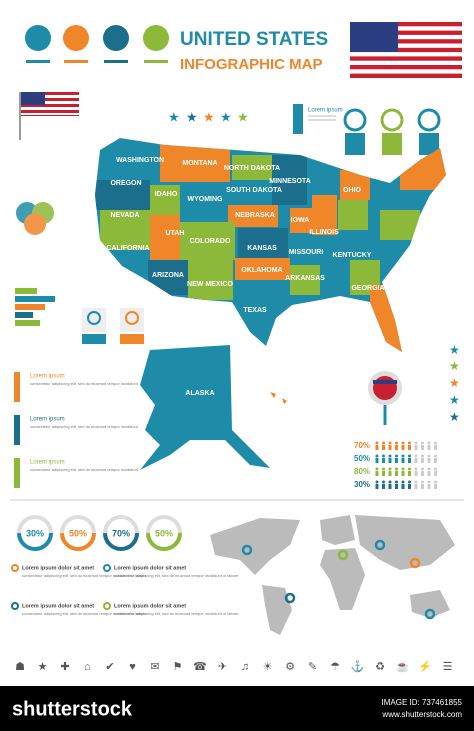 This screenshot has height=731, width=474. Describe the element at coordinates (43, 667) in the screenshot. I see `icon: ★` at that location.